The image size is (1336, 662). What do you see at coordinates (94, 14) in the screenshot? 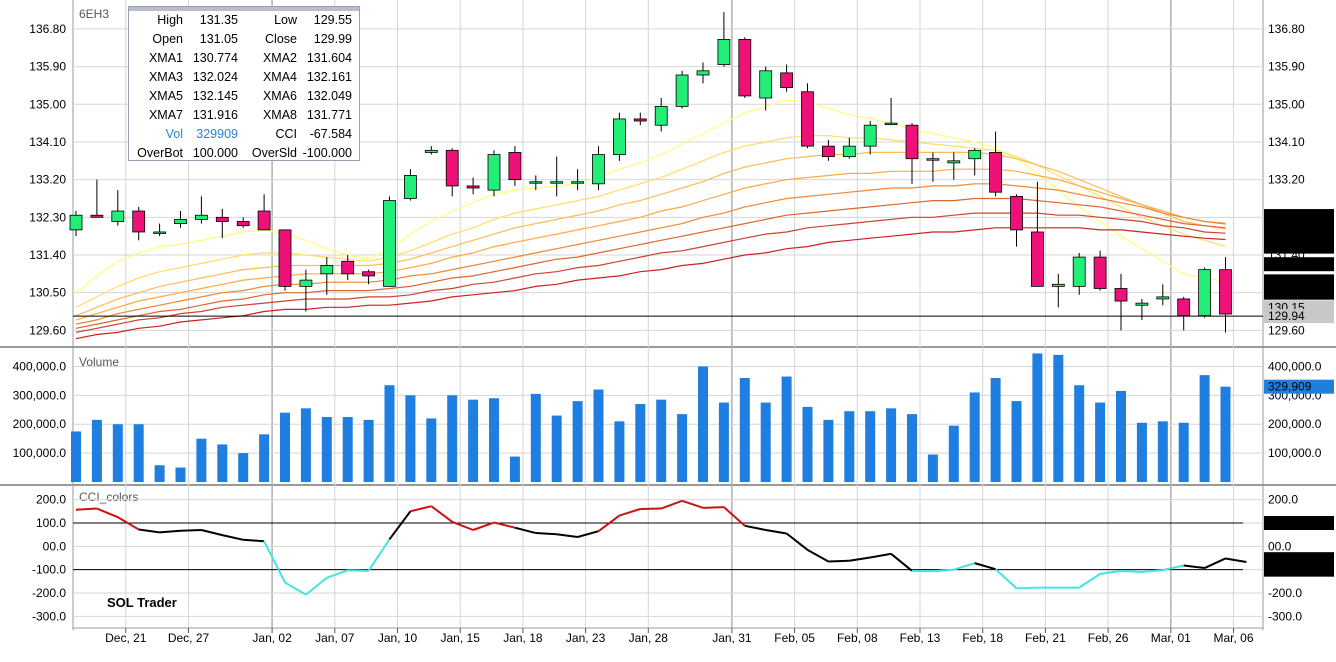
I see `symbol-label: 6EH3` at bounding box center [94, 14].